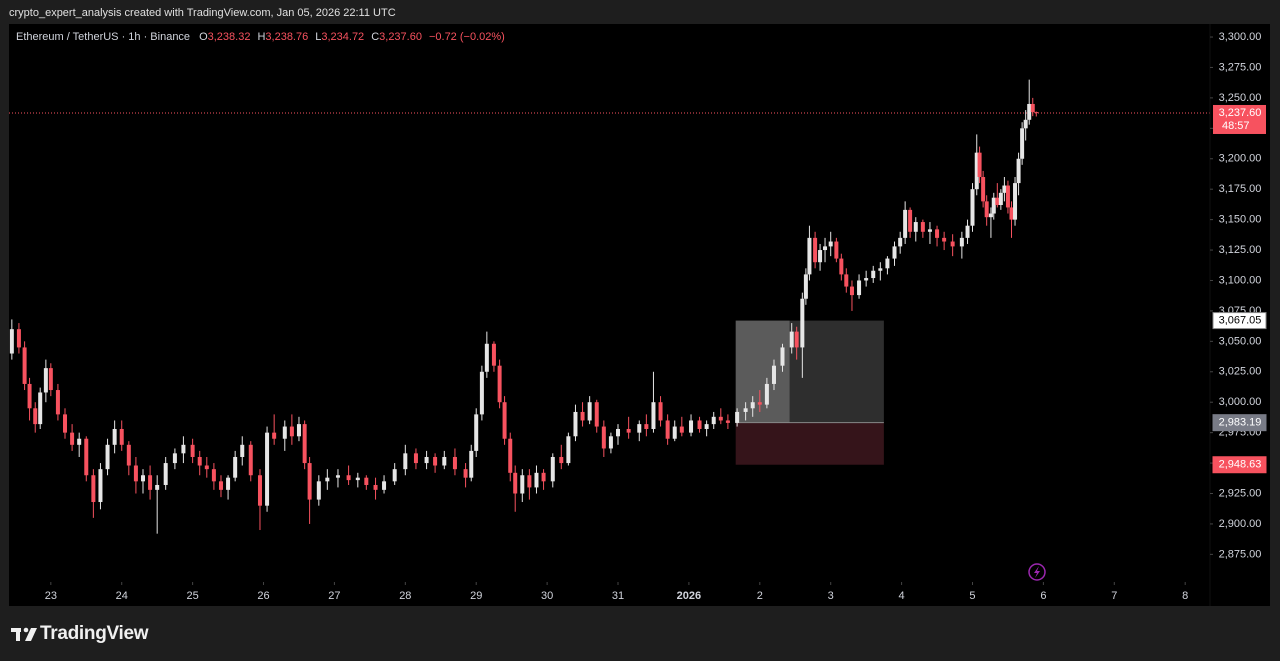  What do you see at coordinates (760, 596) in the screenshot?
I see `x-tick-label: 2` at bounding box center [760, 596].